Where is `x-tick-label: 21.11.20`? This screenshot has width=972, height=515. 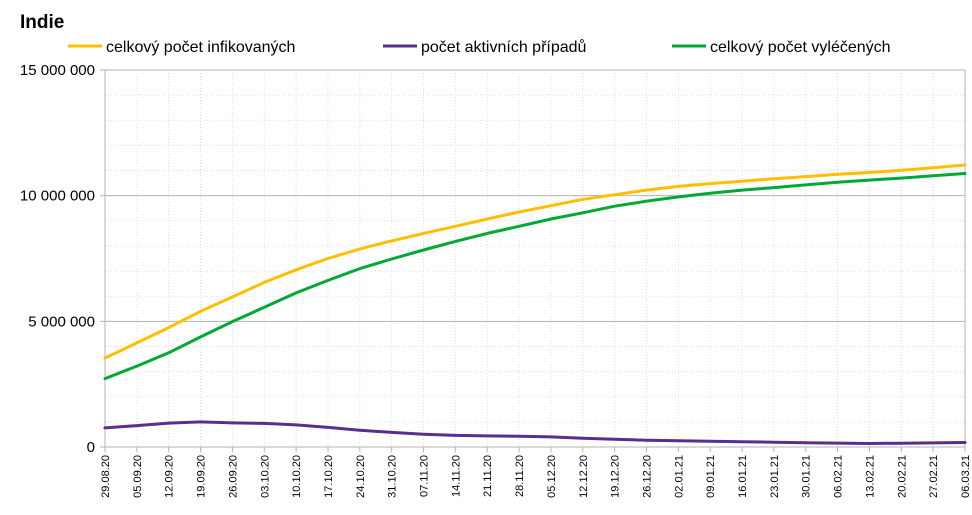 x-tick-label: 21.11.20 is located at coordinates (488, 476).